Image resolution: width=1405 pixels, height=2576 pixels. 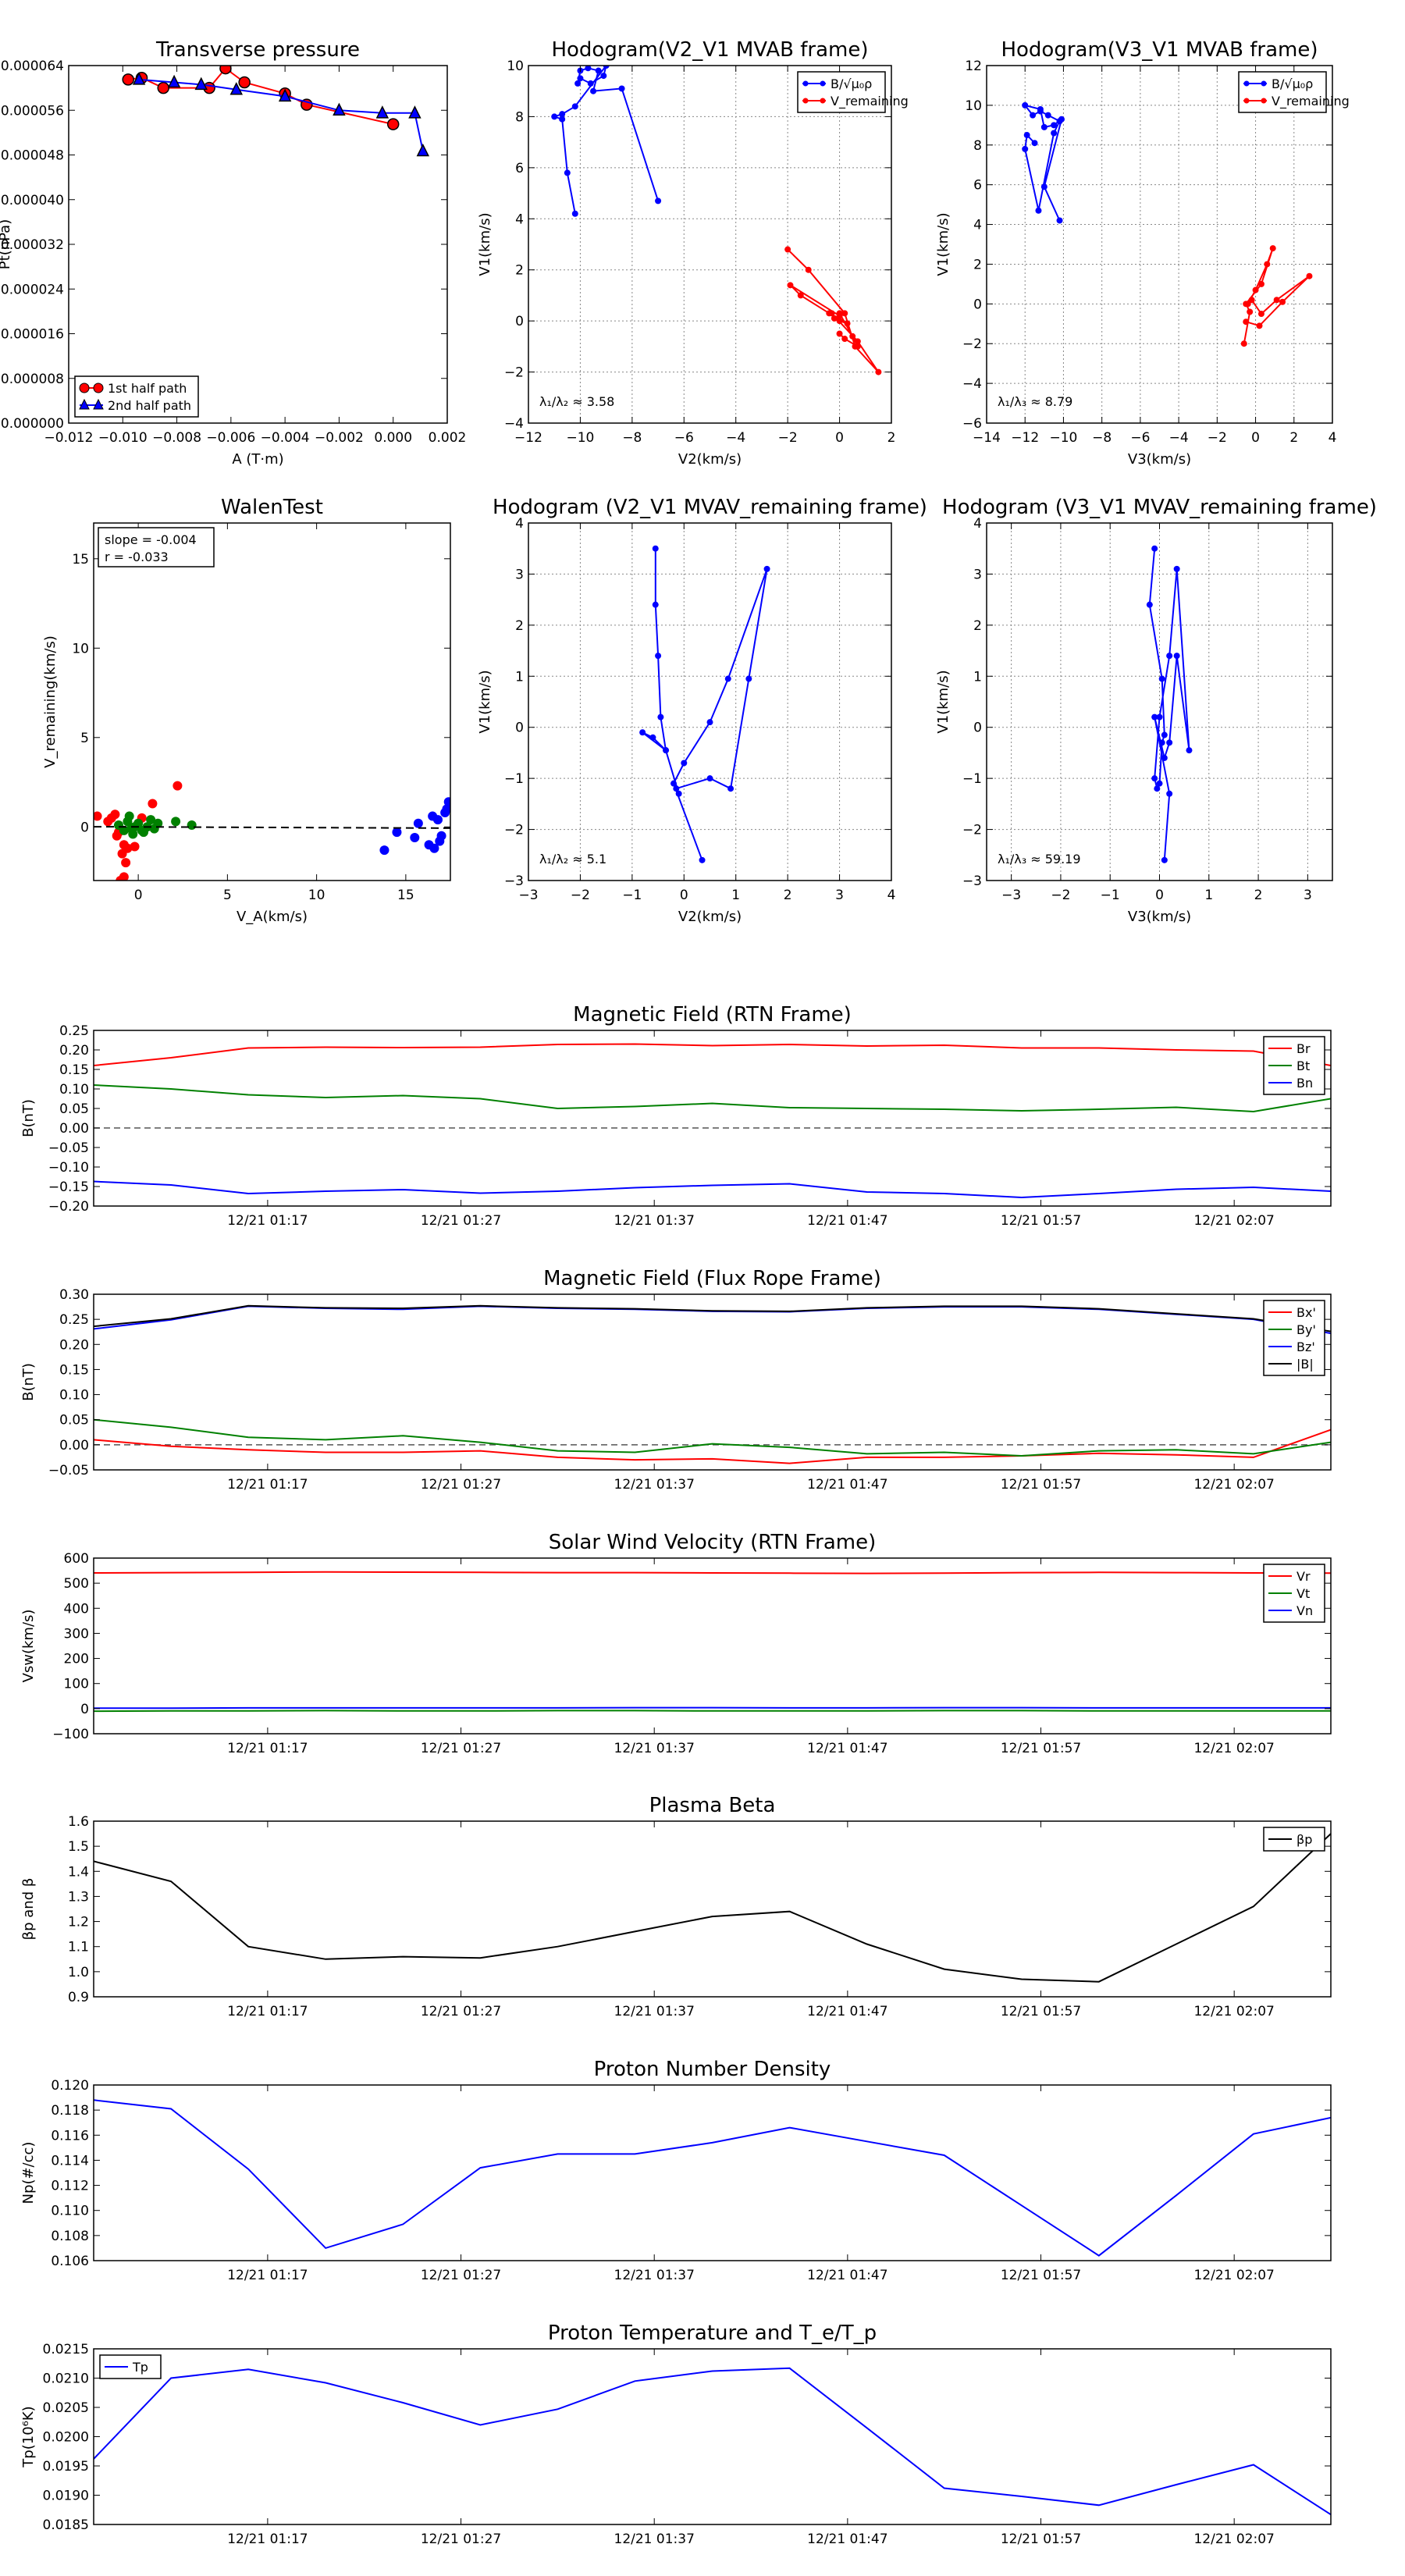 I want to click on y-tick-label: 0.15, so click(x=74, y=1070).